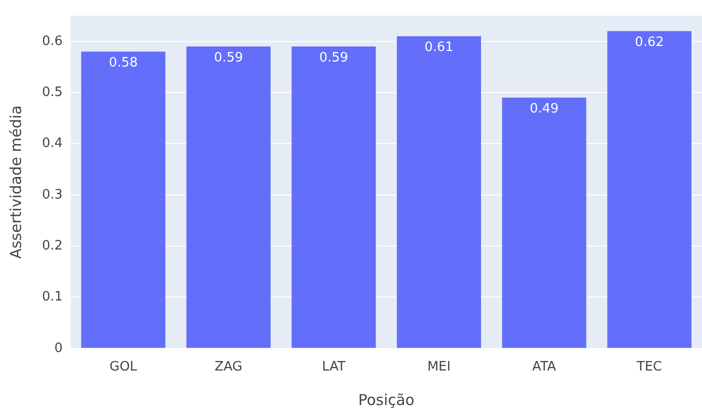 This screenshot has width=702, height=416. I want to click on x-axis-title: Posição, so click(386, 399).